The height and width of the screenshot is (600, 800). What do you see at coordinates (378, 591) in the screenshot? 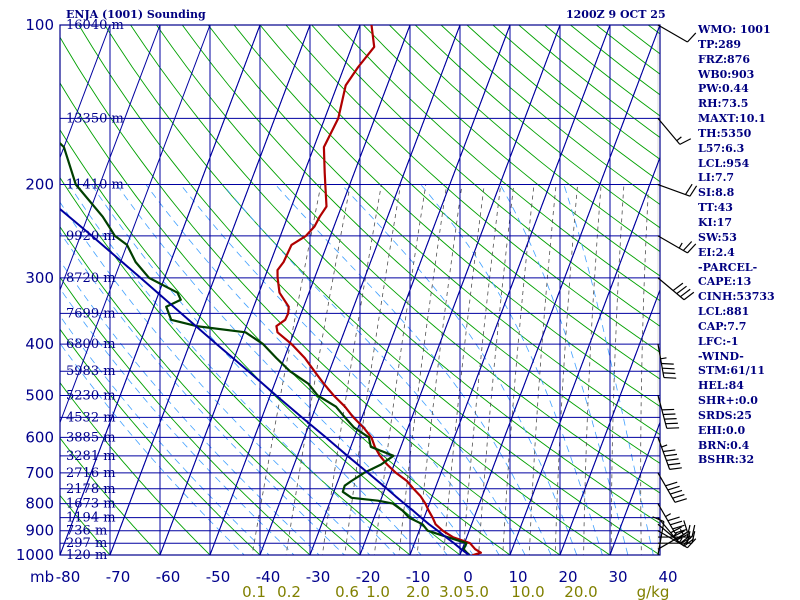
I see `mixing-ratio-label: 1.0` at bounding box center [378, 591].